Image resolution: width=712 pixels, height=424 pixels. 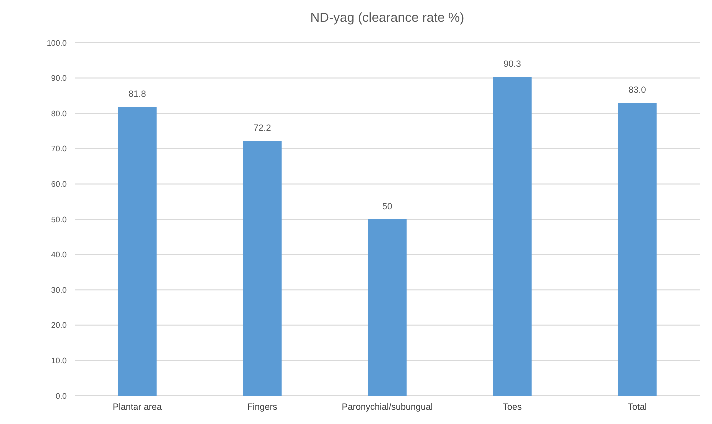 What do you see at coordinates (263, 128) in the screenshot?
I see `data-label: 72.2` at bounding box center [263, 128].